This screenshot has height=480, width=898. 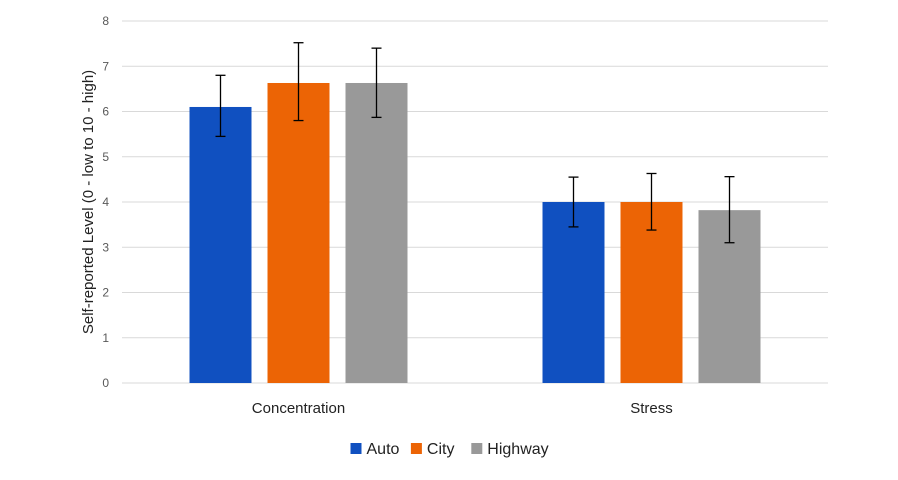 What do you see at coordinates (376, 233) in the screenshot?
I see `bar-highway-concentration` at bounding box center [376, 233].